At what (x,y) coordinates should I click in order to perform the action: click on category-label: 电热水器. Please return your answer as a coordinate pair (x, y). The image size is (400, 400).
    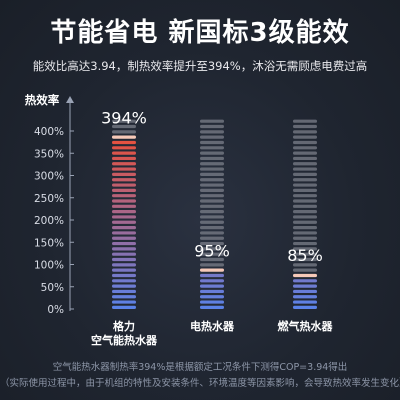
    Looking at the image, I should click on (212, 326).